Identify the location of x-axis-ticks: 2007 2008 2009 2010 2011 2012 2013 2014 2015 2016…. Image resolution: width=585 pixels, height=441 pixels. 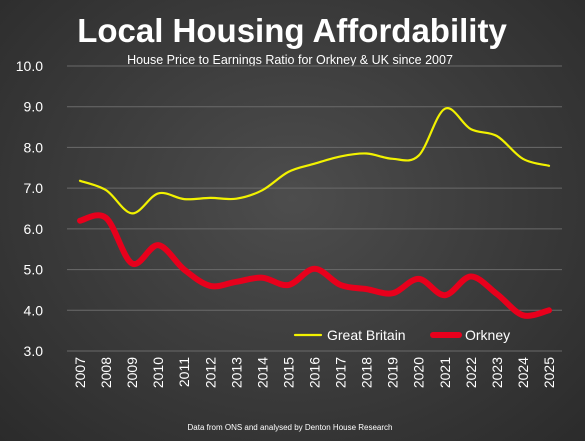
(314, 372).